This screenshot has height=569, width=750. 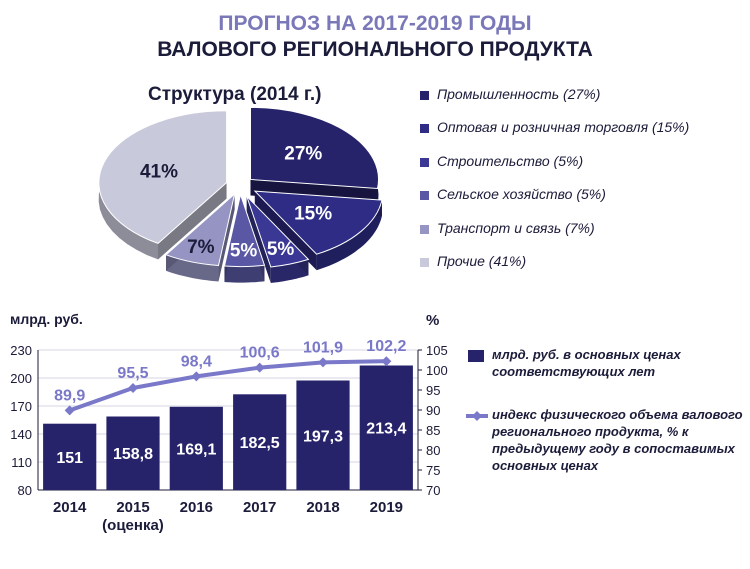 I want to click on x-tick-label: 2015, so click(x=132, y=507).